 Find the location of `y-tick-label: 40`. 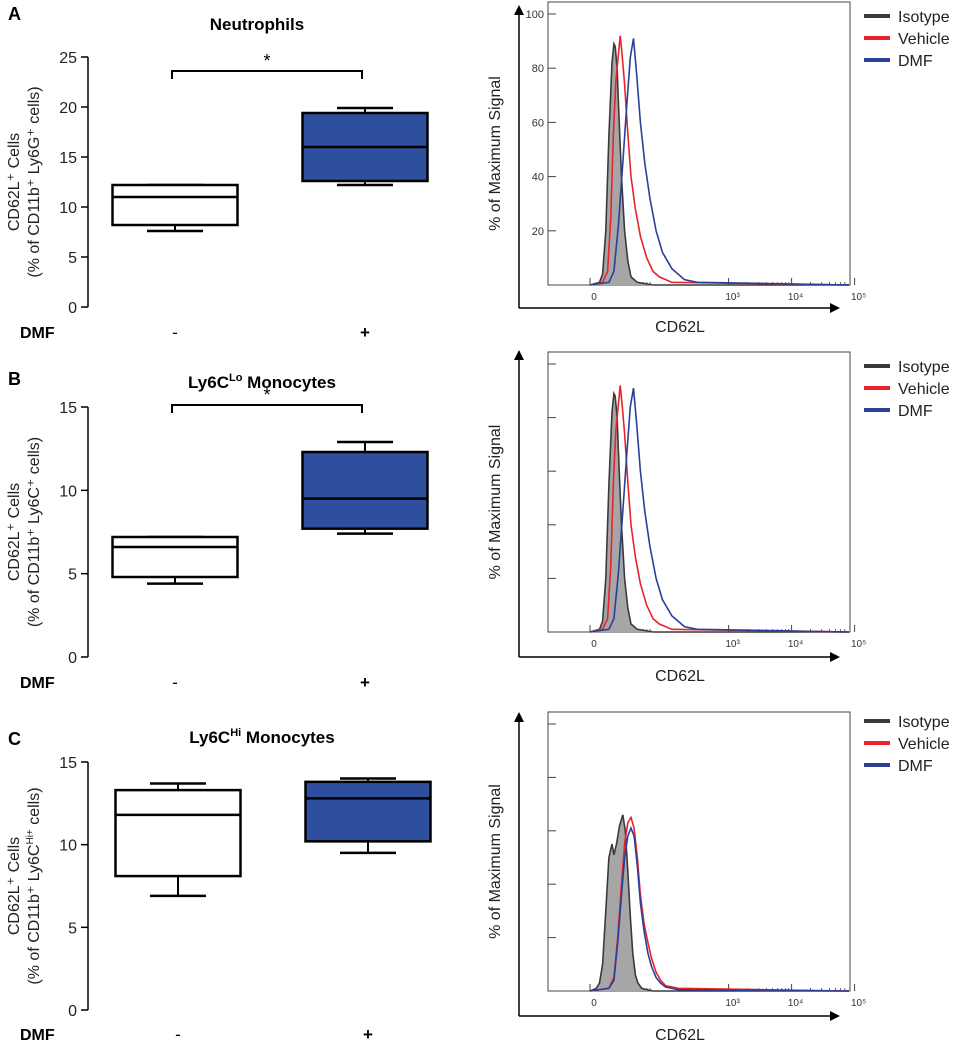

y-tick-label: 40 is located at coordinates (538, 178).